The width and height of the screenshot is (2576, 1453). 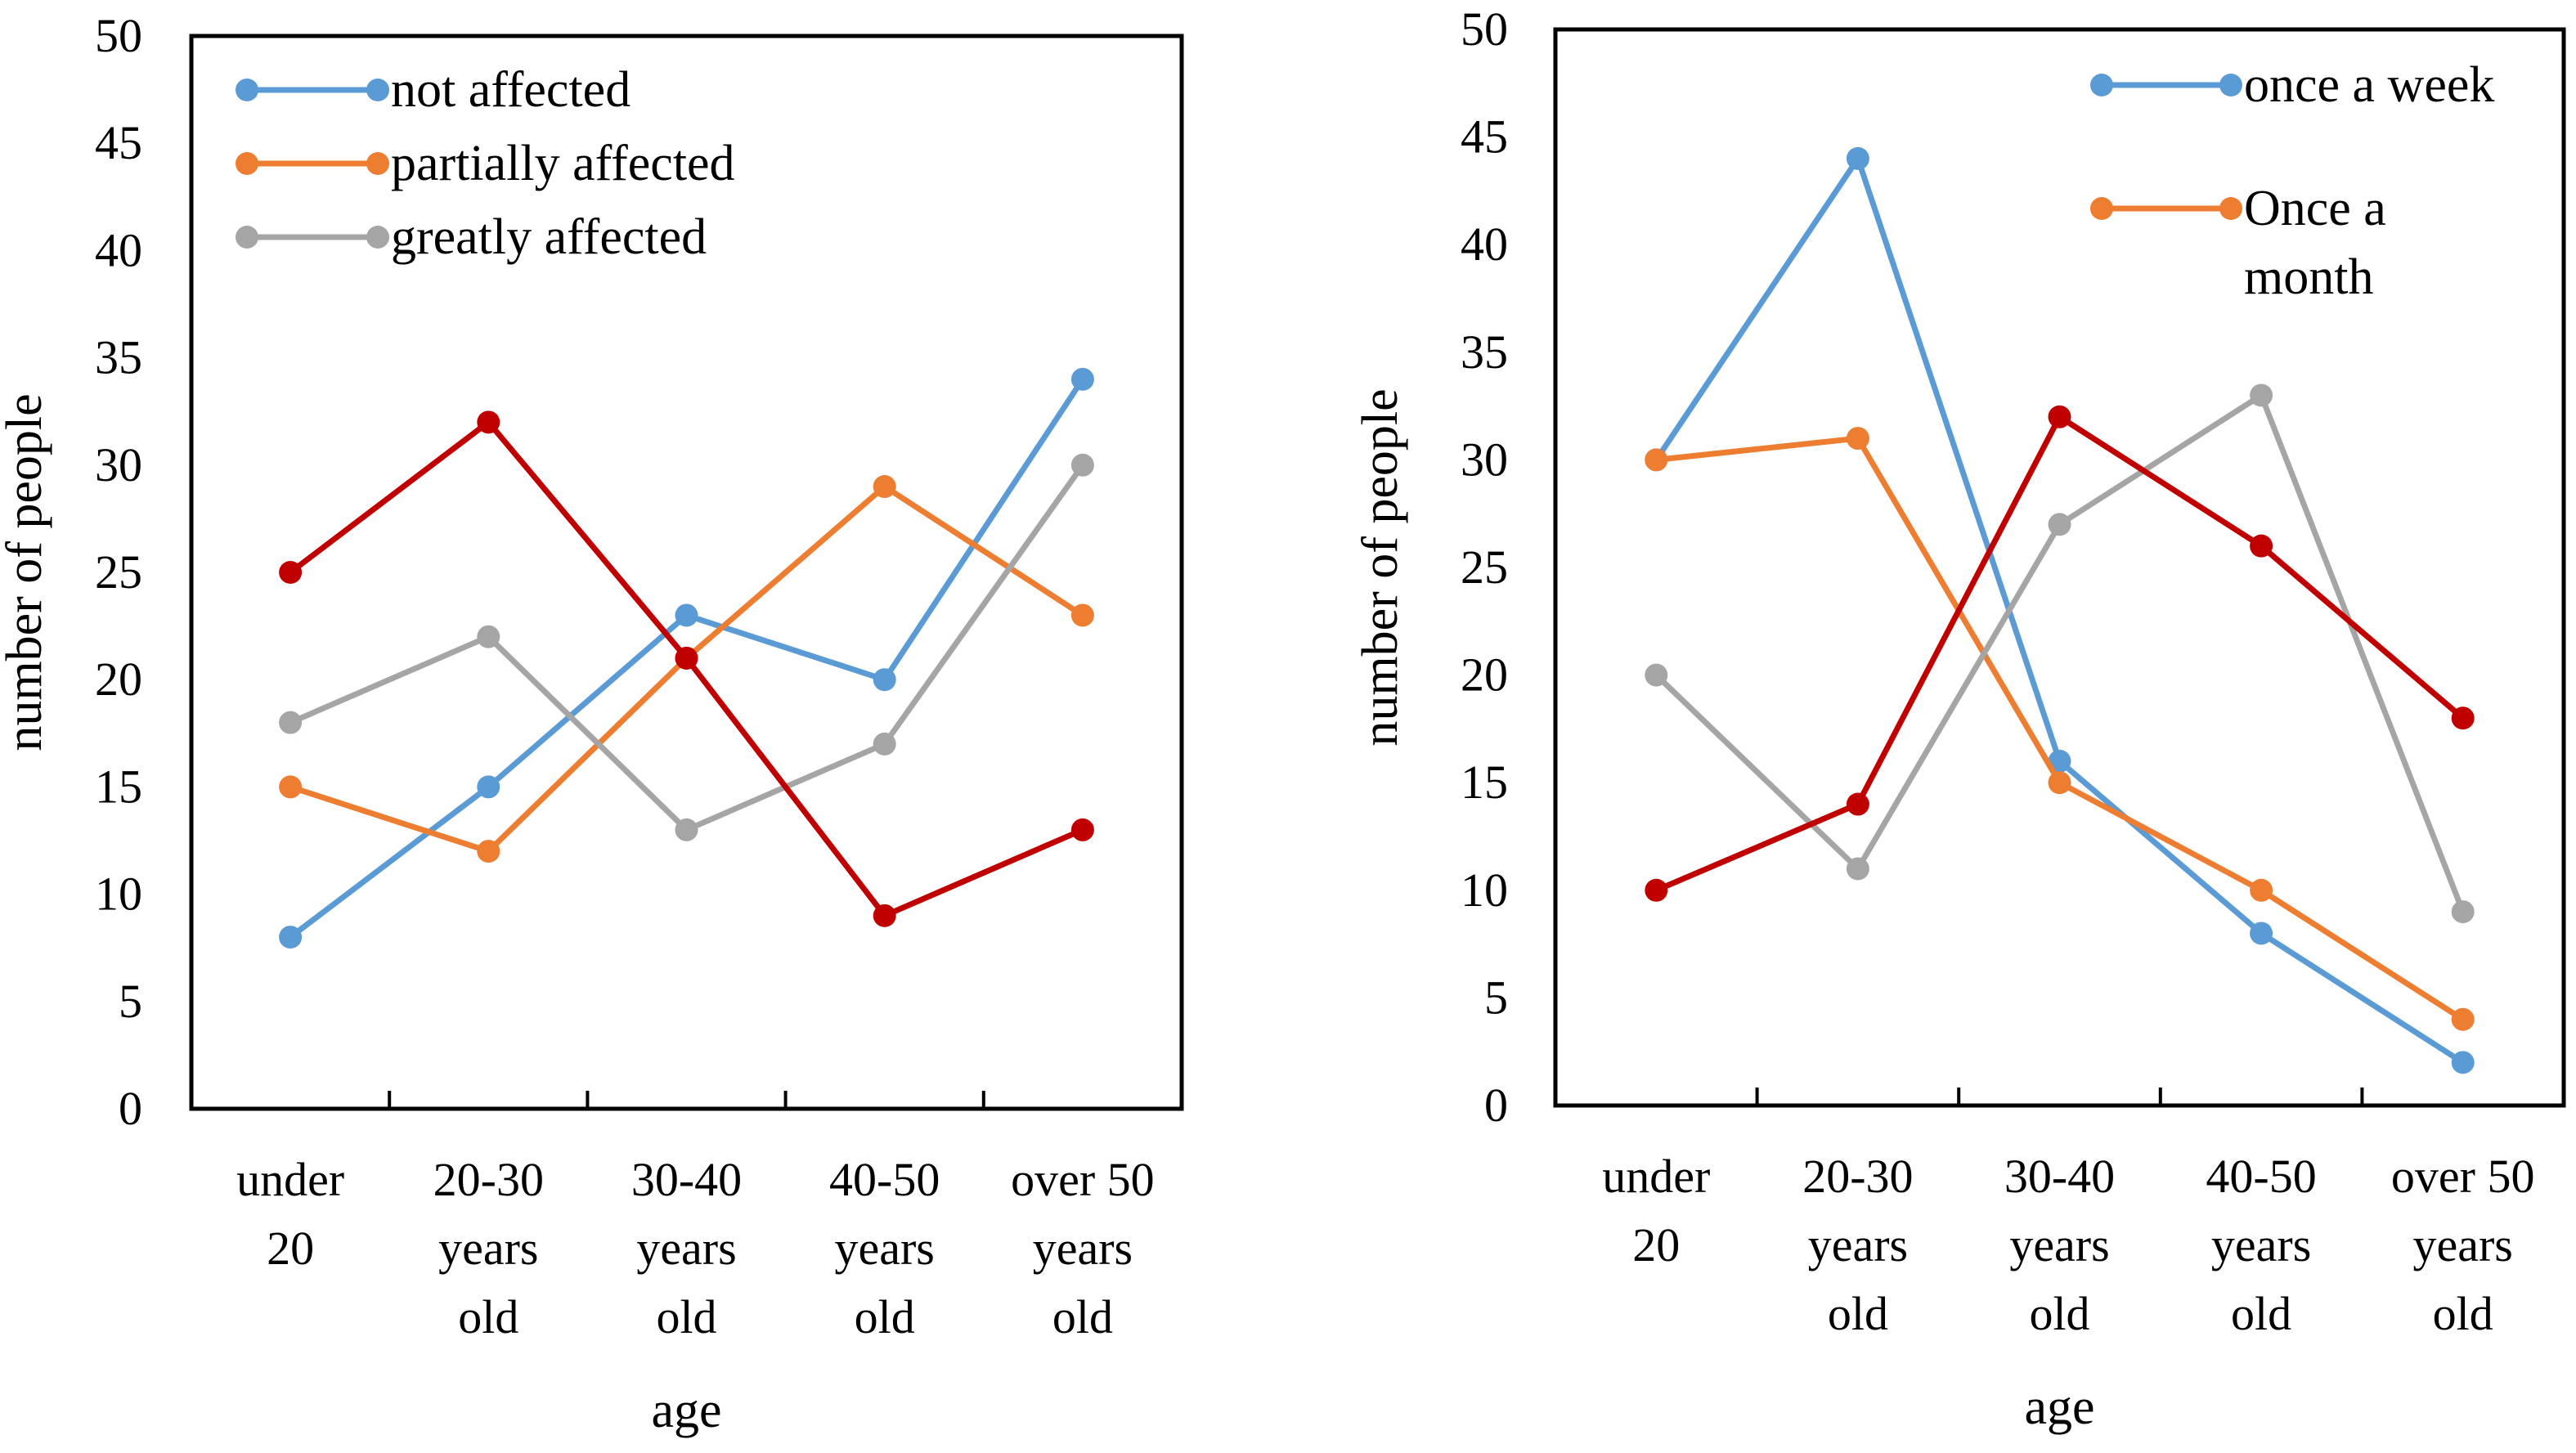 What do you see at coordinates (1496, 1105) in the screenshot?
I see `y-tick-label: 0` at bounding box center [1496, 1105].